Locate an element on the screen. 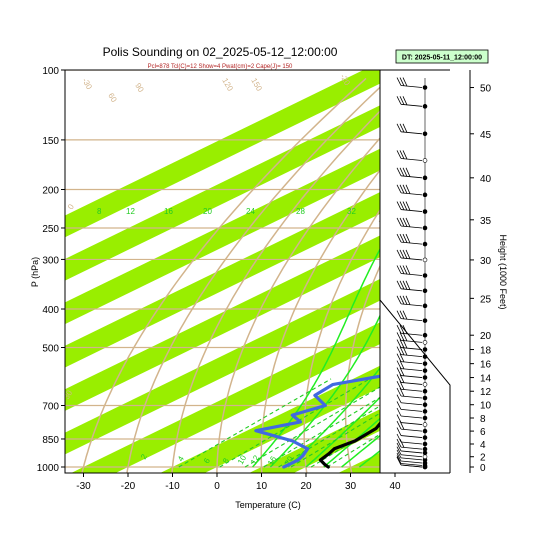 The height and width of the screenshot is (540, 540). temperature-line is located at coordinates (349, 445).